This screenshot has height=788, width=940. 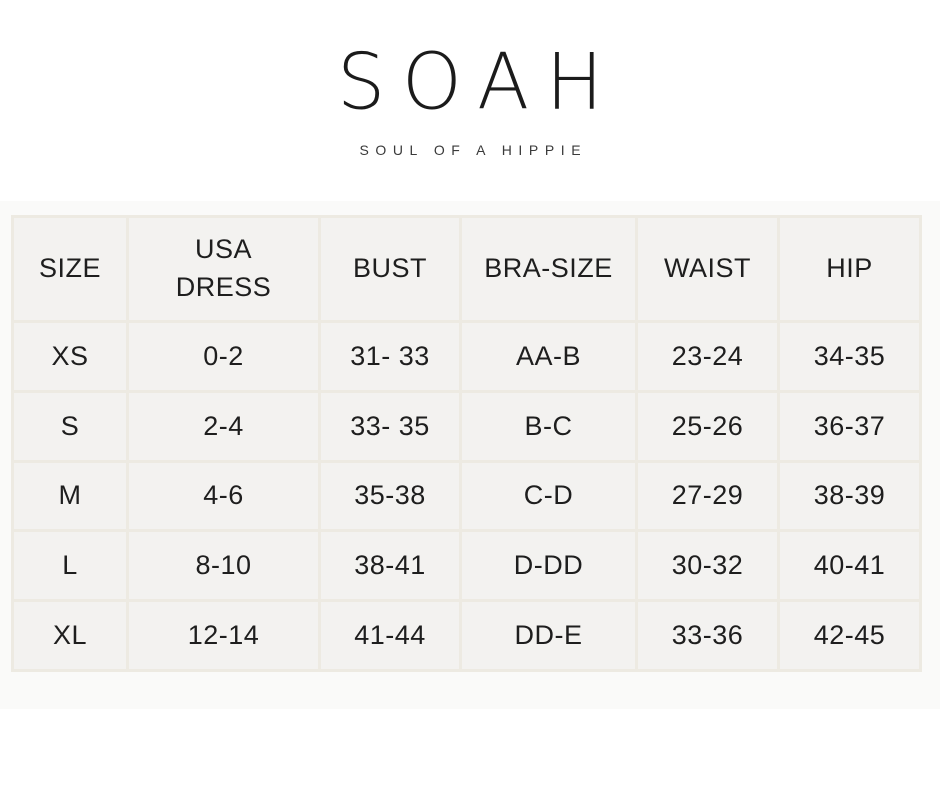 What do you see at coordinates (707, 635) in the screenshot?
I see `cell-waist: 33-36` at bounding box center [707, 635].